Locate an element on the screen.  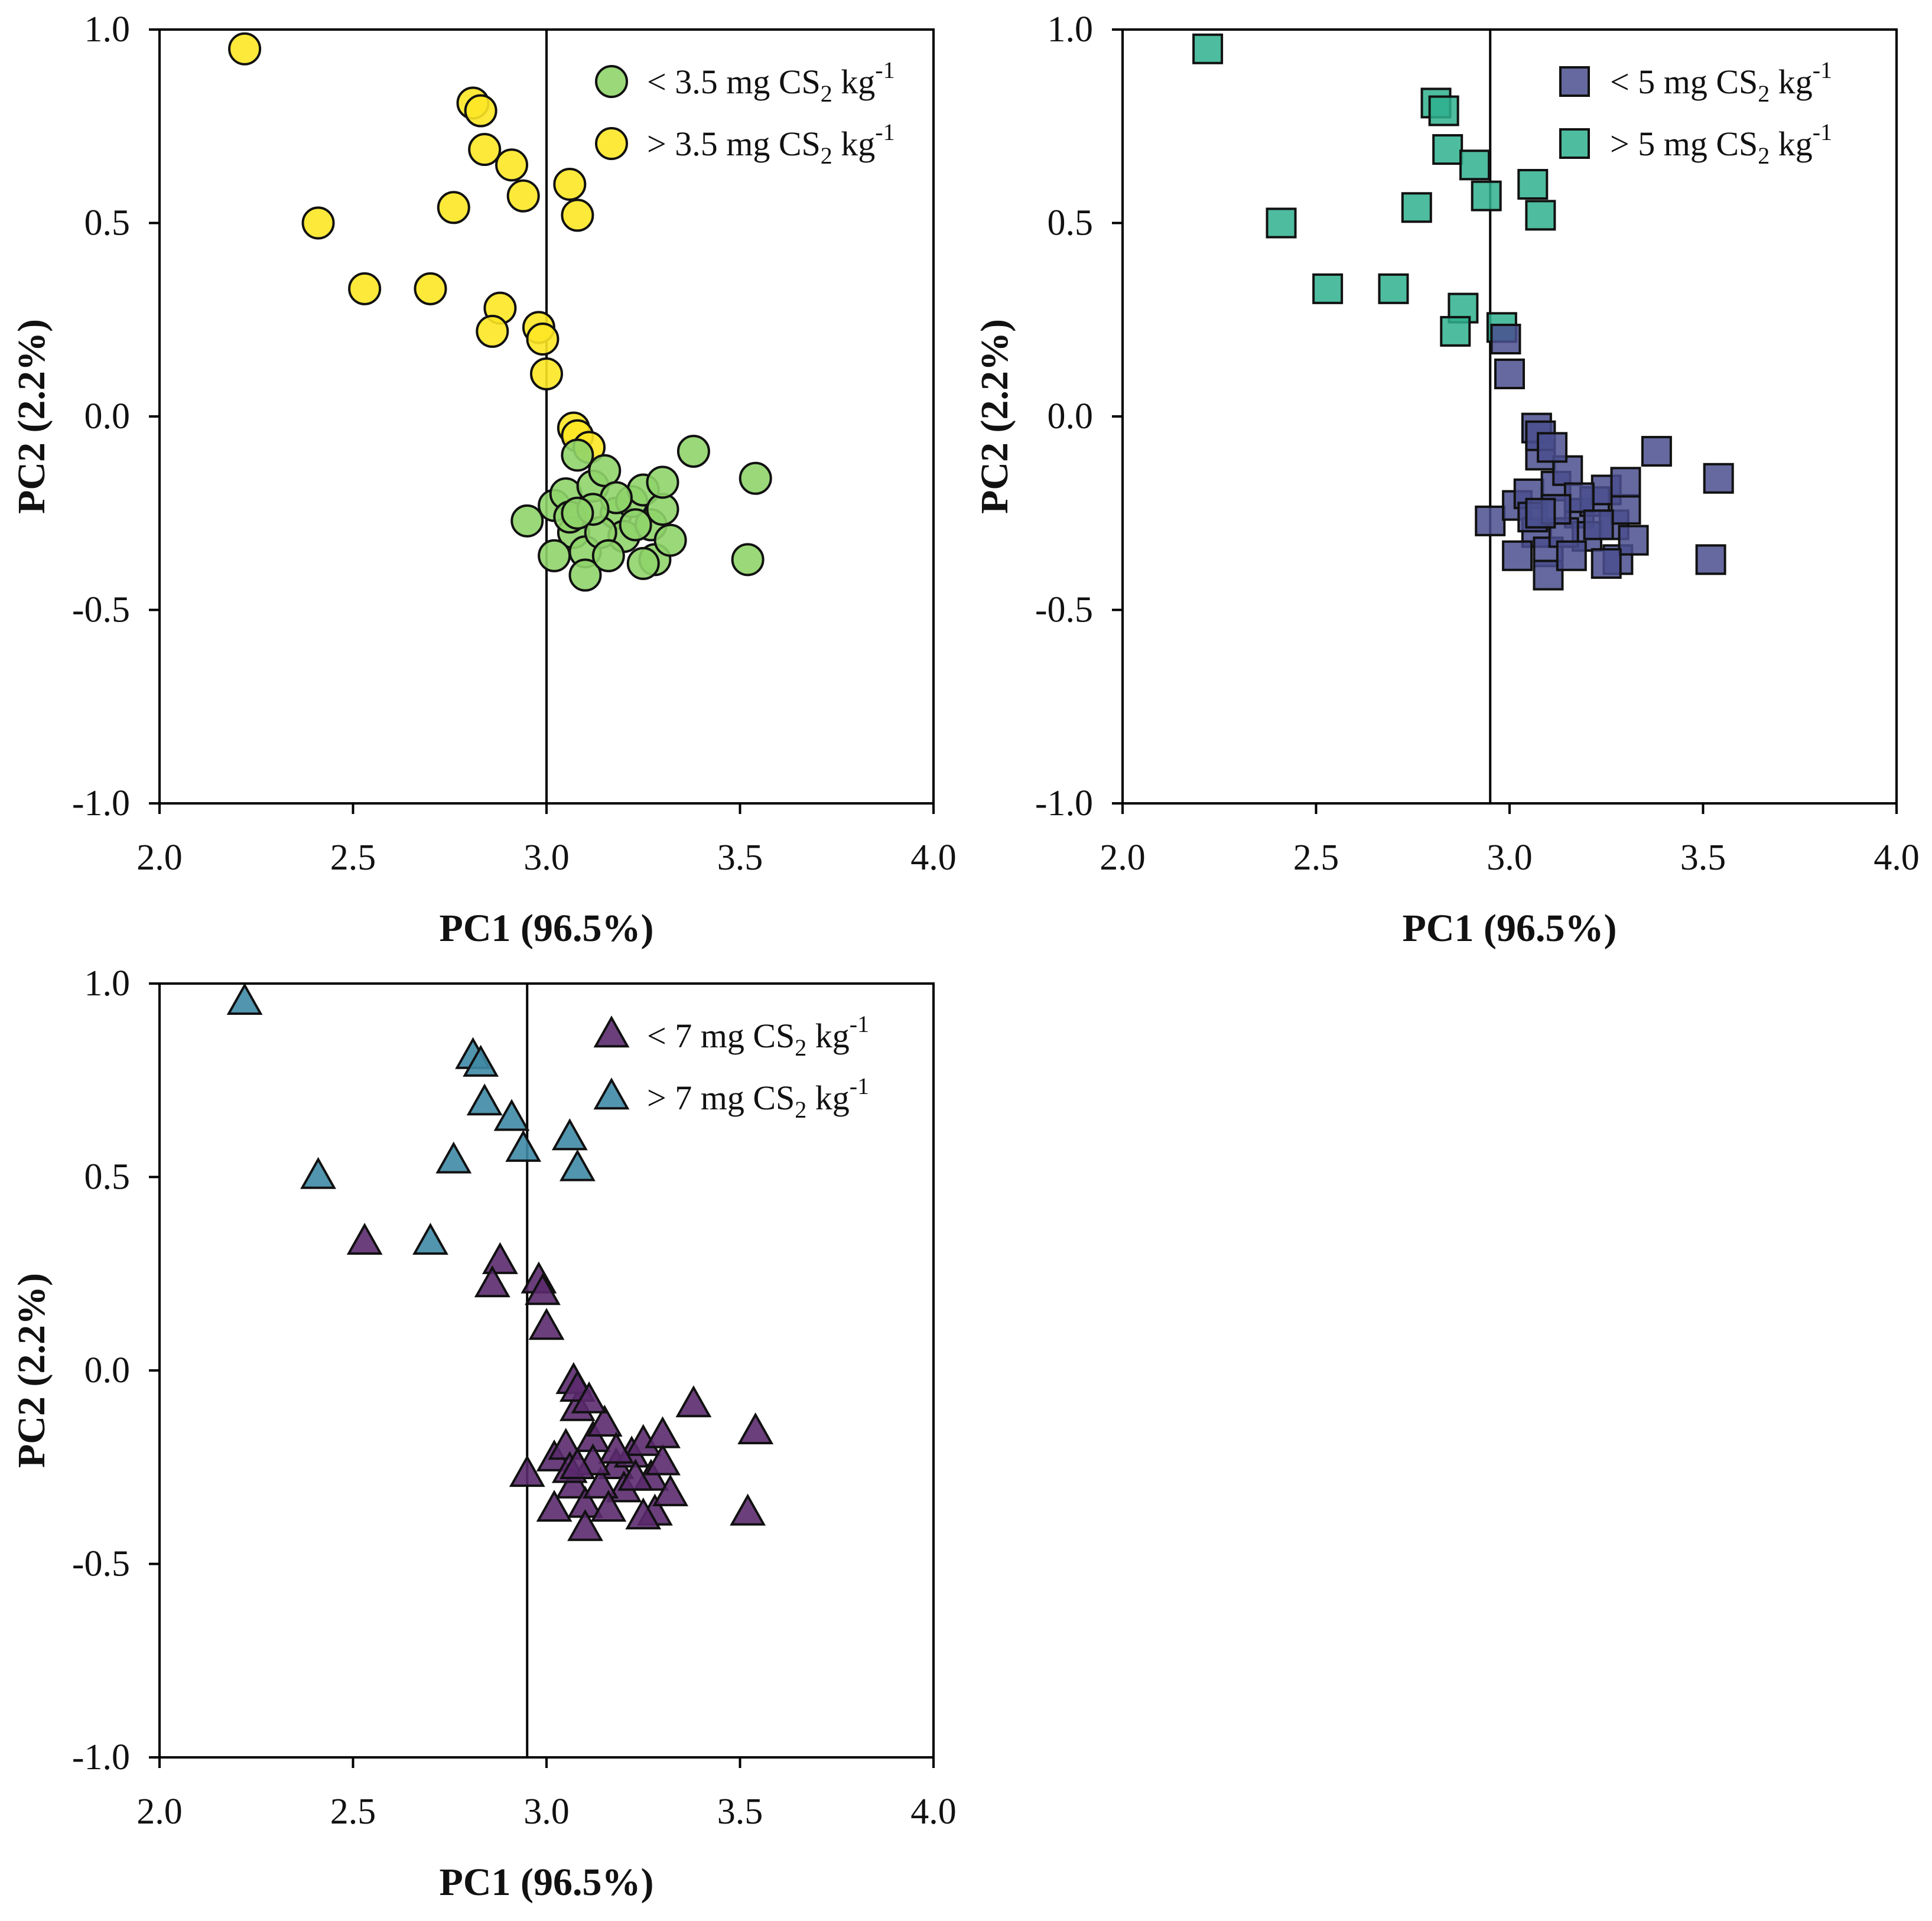
legend-label: > 5 mg CS2 kg-1 is located at coordinates (1721, 144).